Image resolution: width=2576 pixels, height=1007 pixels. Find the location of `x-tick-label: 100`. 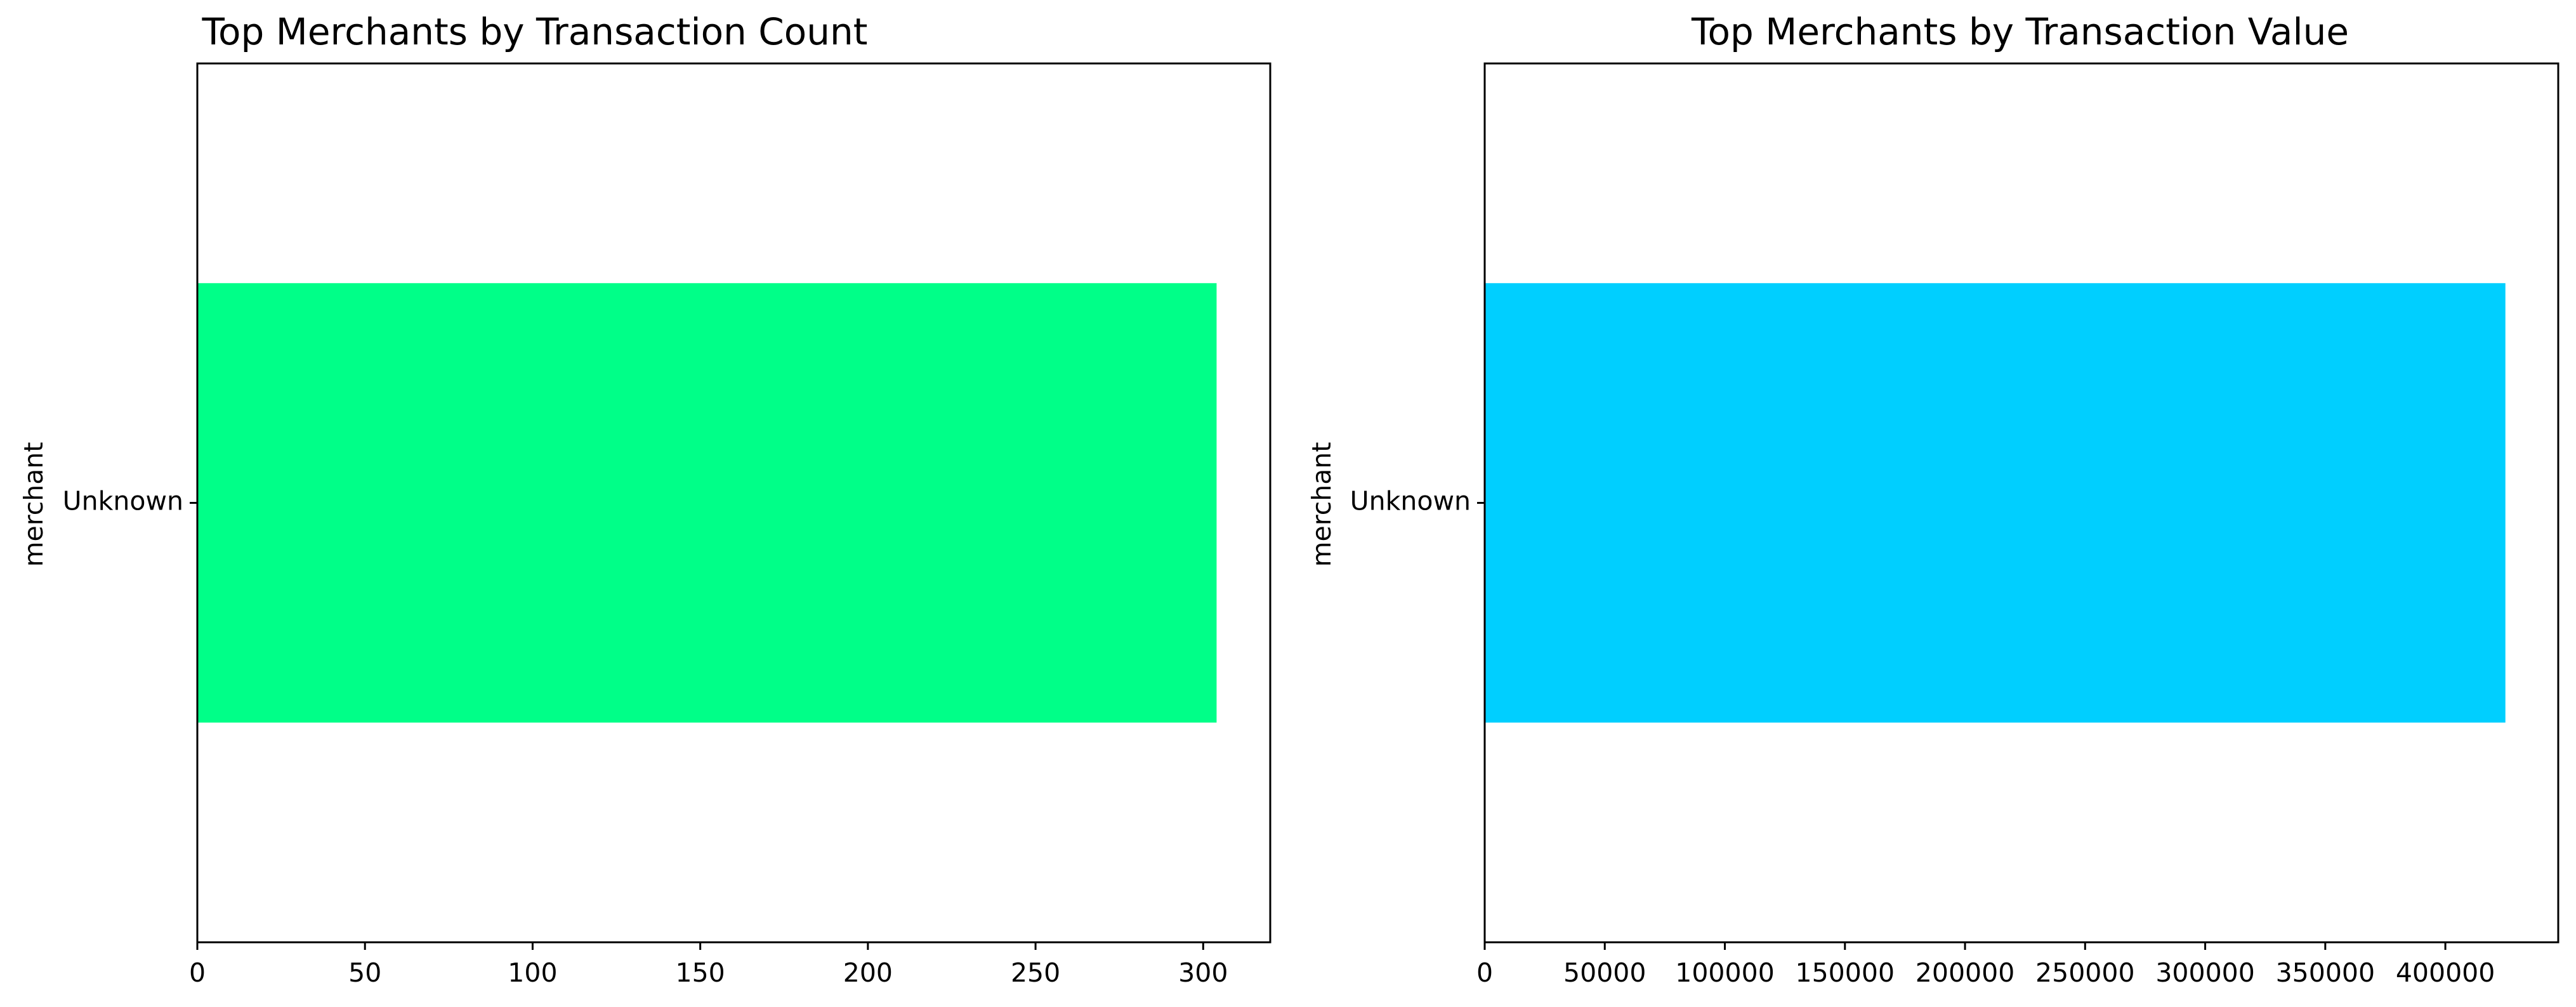

x-tick-label: 100 is located at coordinates (532, 973).